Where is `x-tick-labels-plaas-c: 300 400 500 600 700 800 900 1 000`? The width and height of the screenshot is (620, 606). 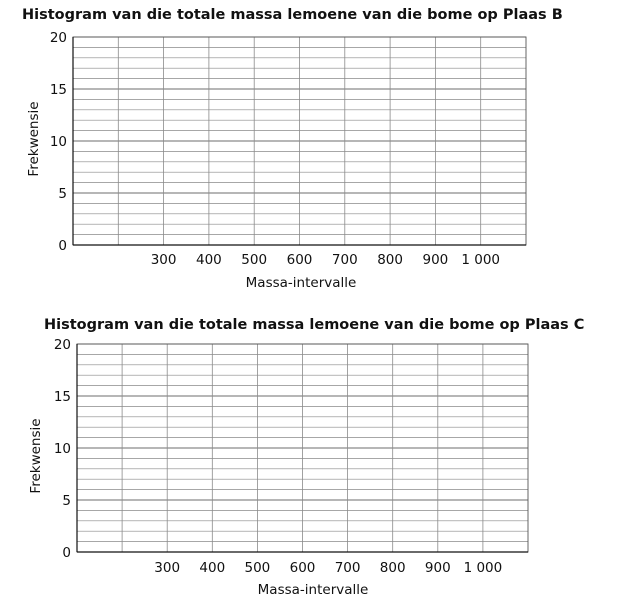
x-tick-labels-plaas-c: 300 400 500 600 700 800 900 1 000 is located at coordinates (328, 568).